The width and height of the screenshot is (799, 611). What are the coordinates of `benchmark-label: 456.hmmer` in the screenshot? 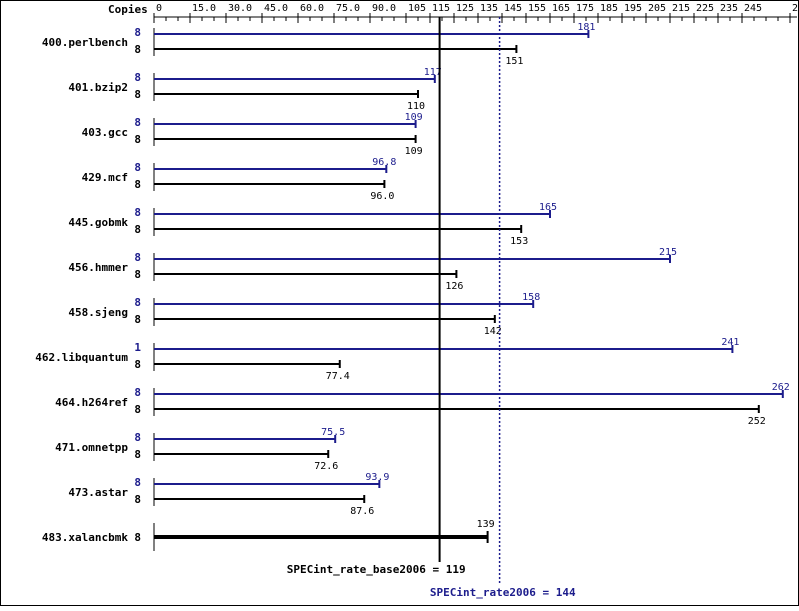 It's located at (98, 267).